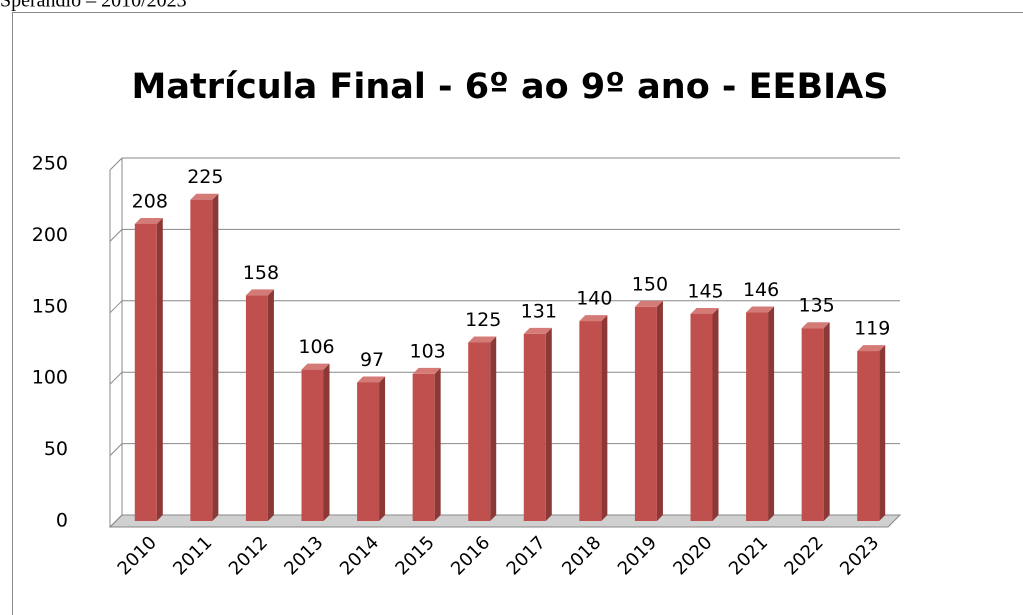  What do you see at coordinates (705, 291) in the screenshot?
I see `value-label: 145` at bounding box center [705, 291].